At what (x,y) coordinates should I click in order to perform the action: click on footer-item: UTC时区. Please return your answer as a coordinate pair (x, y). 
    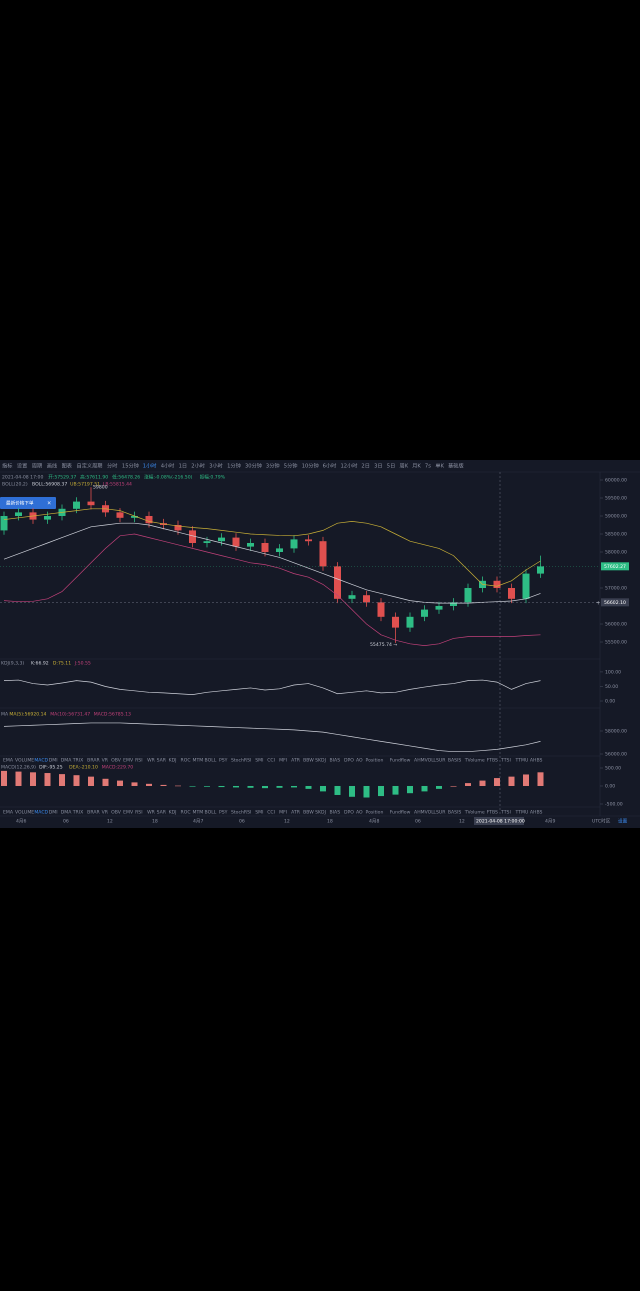
    Looking at the image, I should click on (601, 821).